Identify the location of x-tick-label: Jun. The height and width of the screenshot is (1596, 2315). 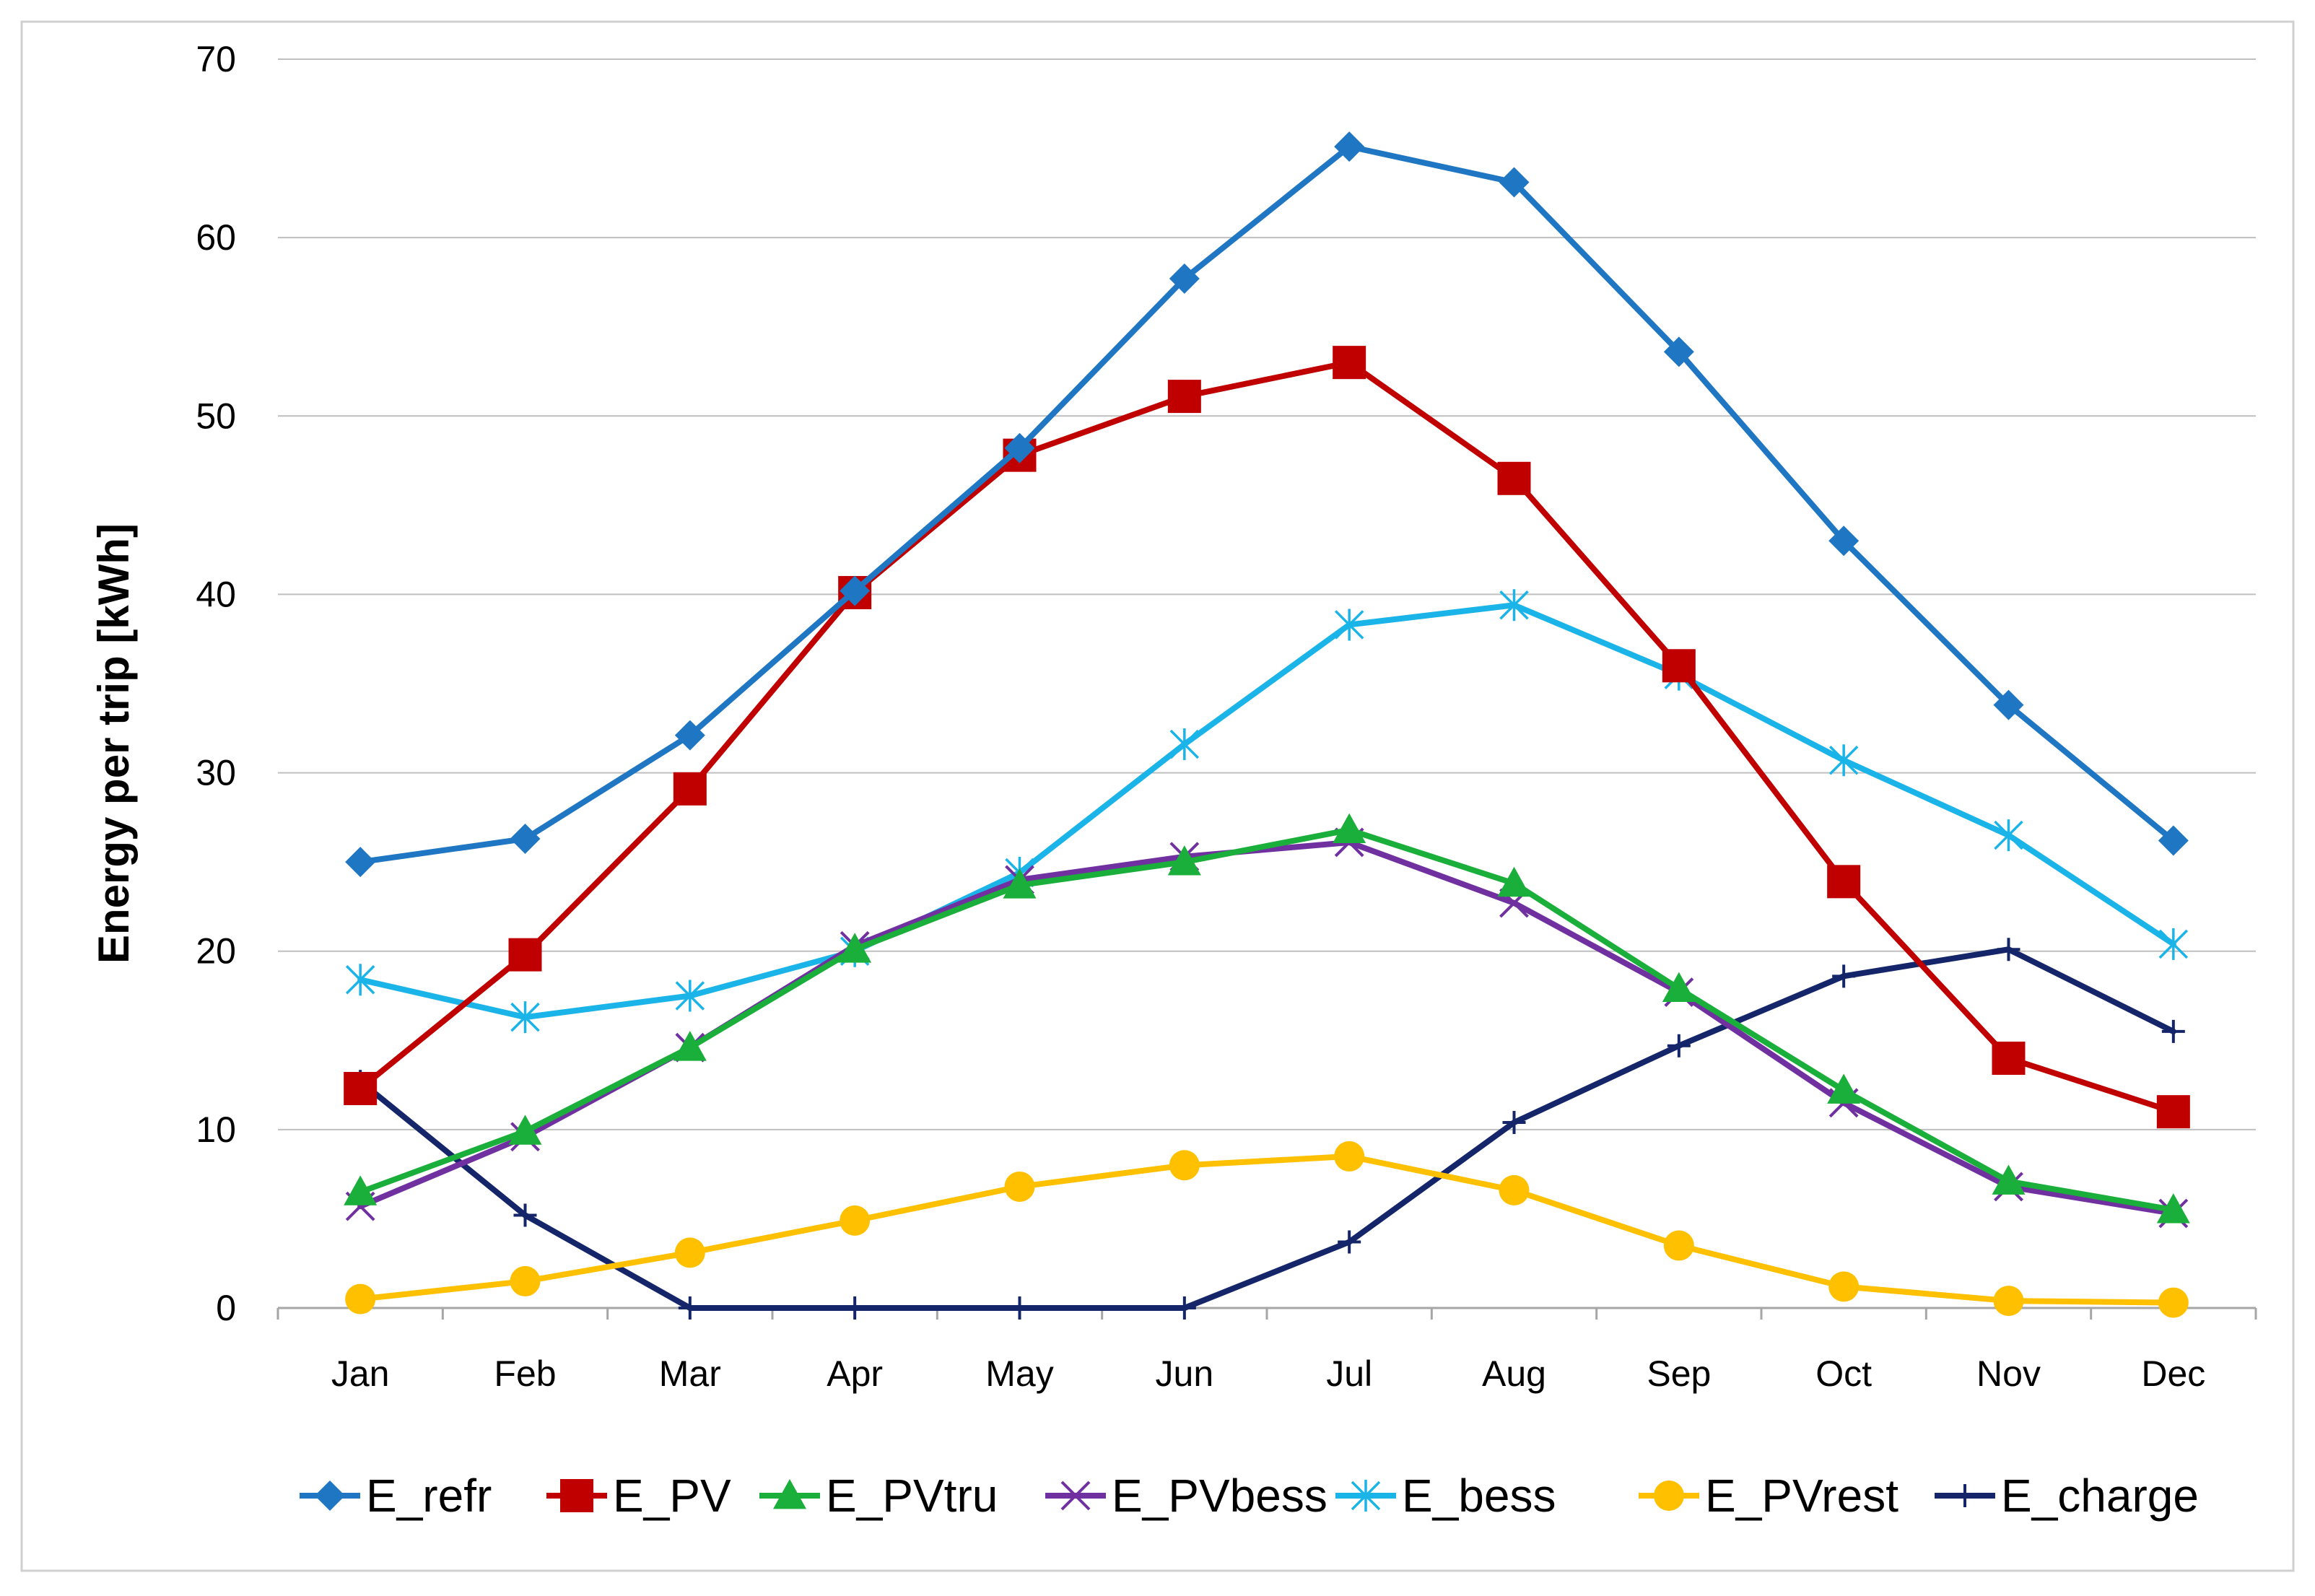
(1185, 1374).